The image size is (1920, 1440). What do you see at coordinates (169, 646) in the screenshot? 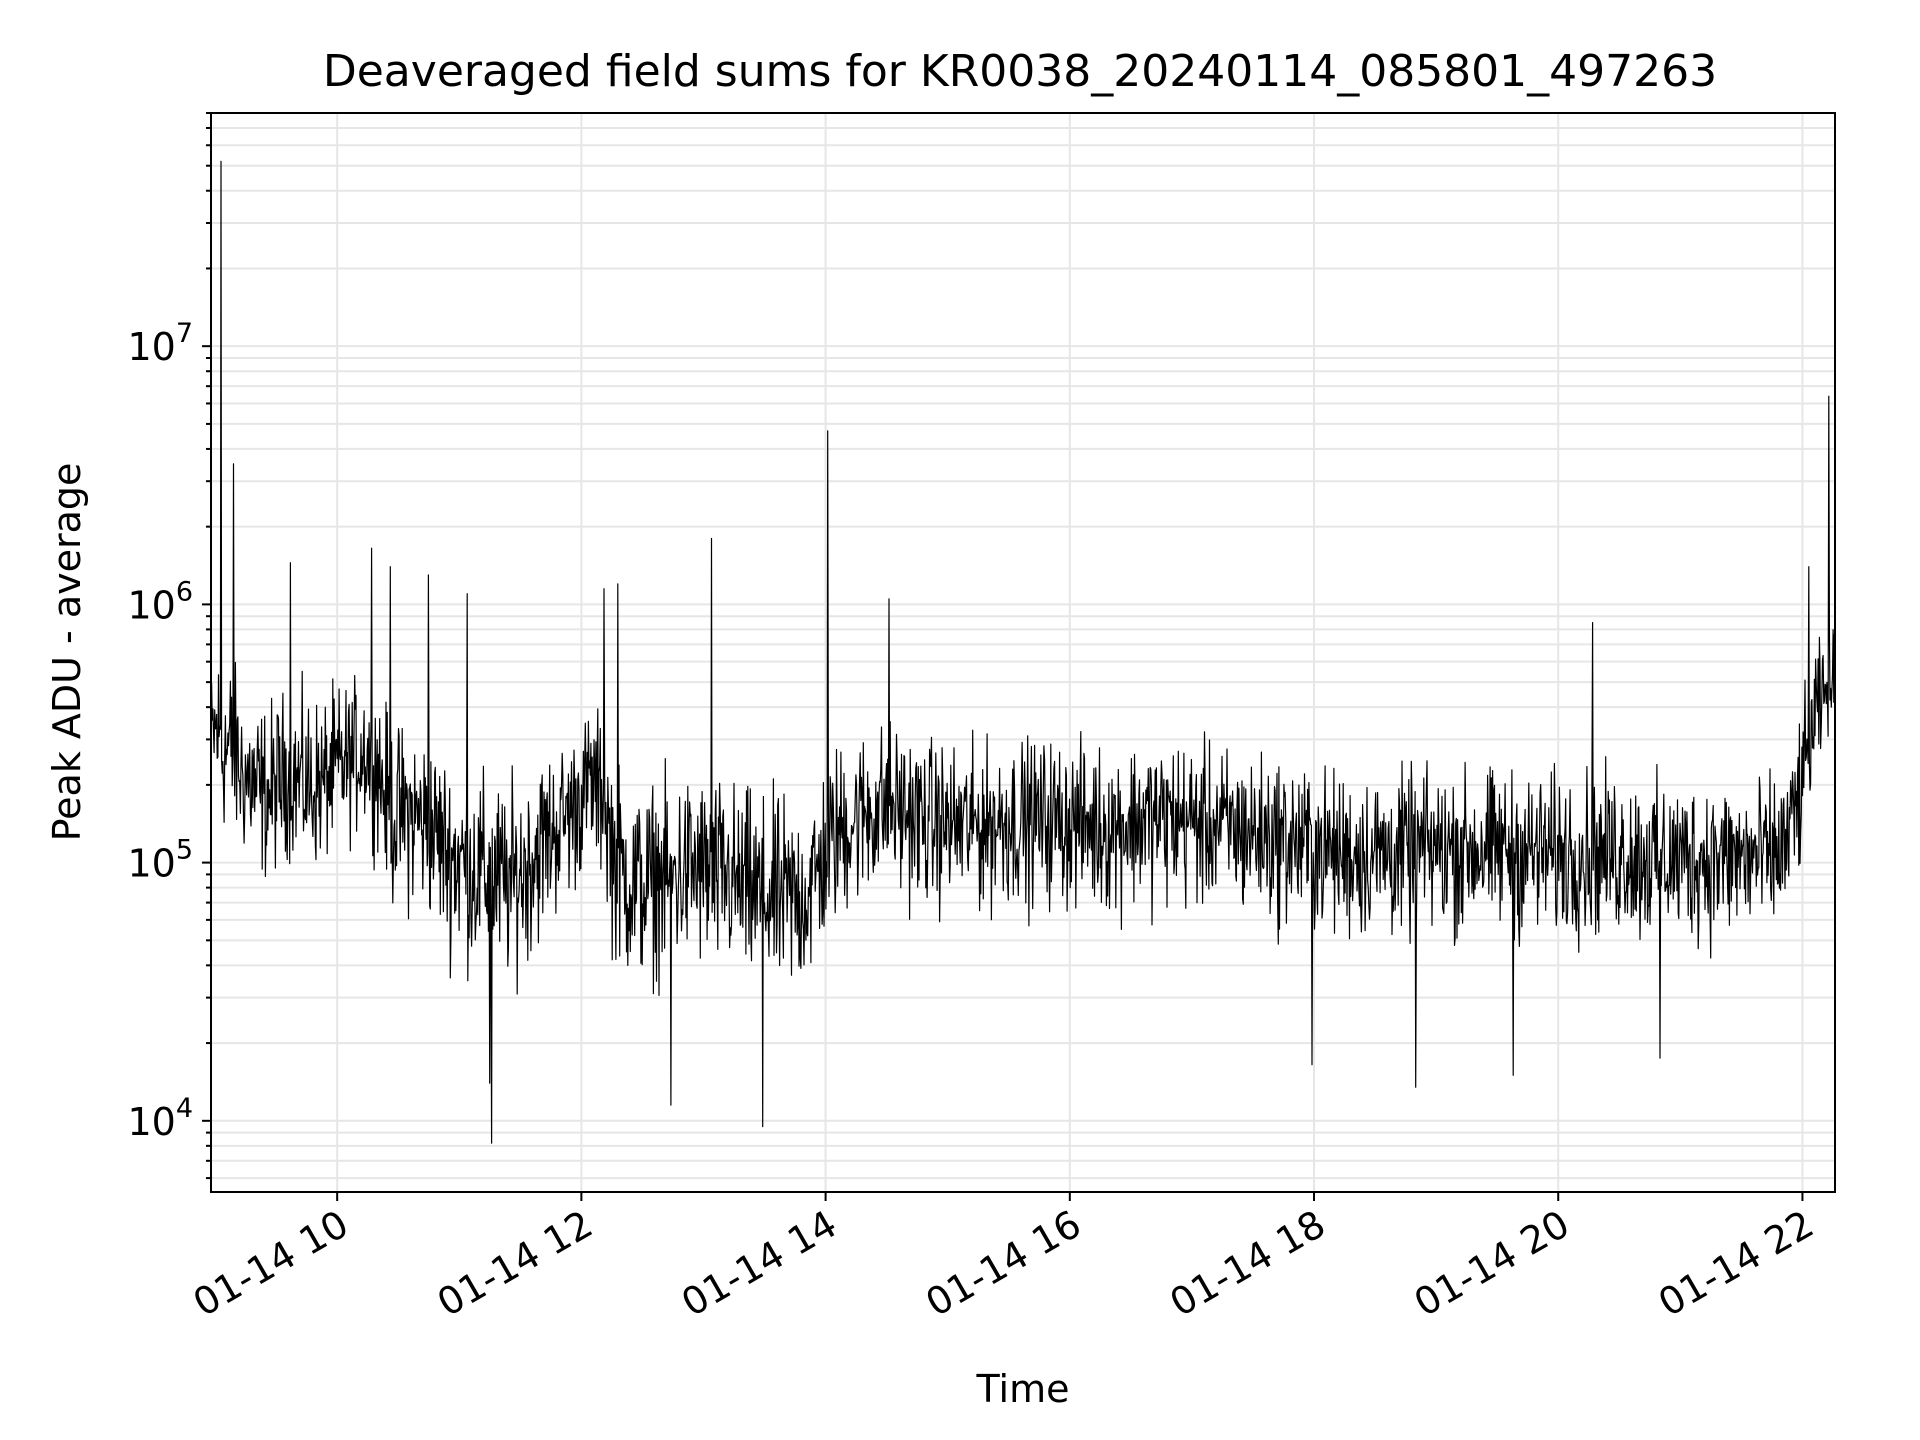
I see `y-axis: 10⁴ 10⁵ 10⁶ 10⁷` at bounding box center [169, 646].